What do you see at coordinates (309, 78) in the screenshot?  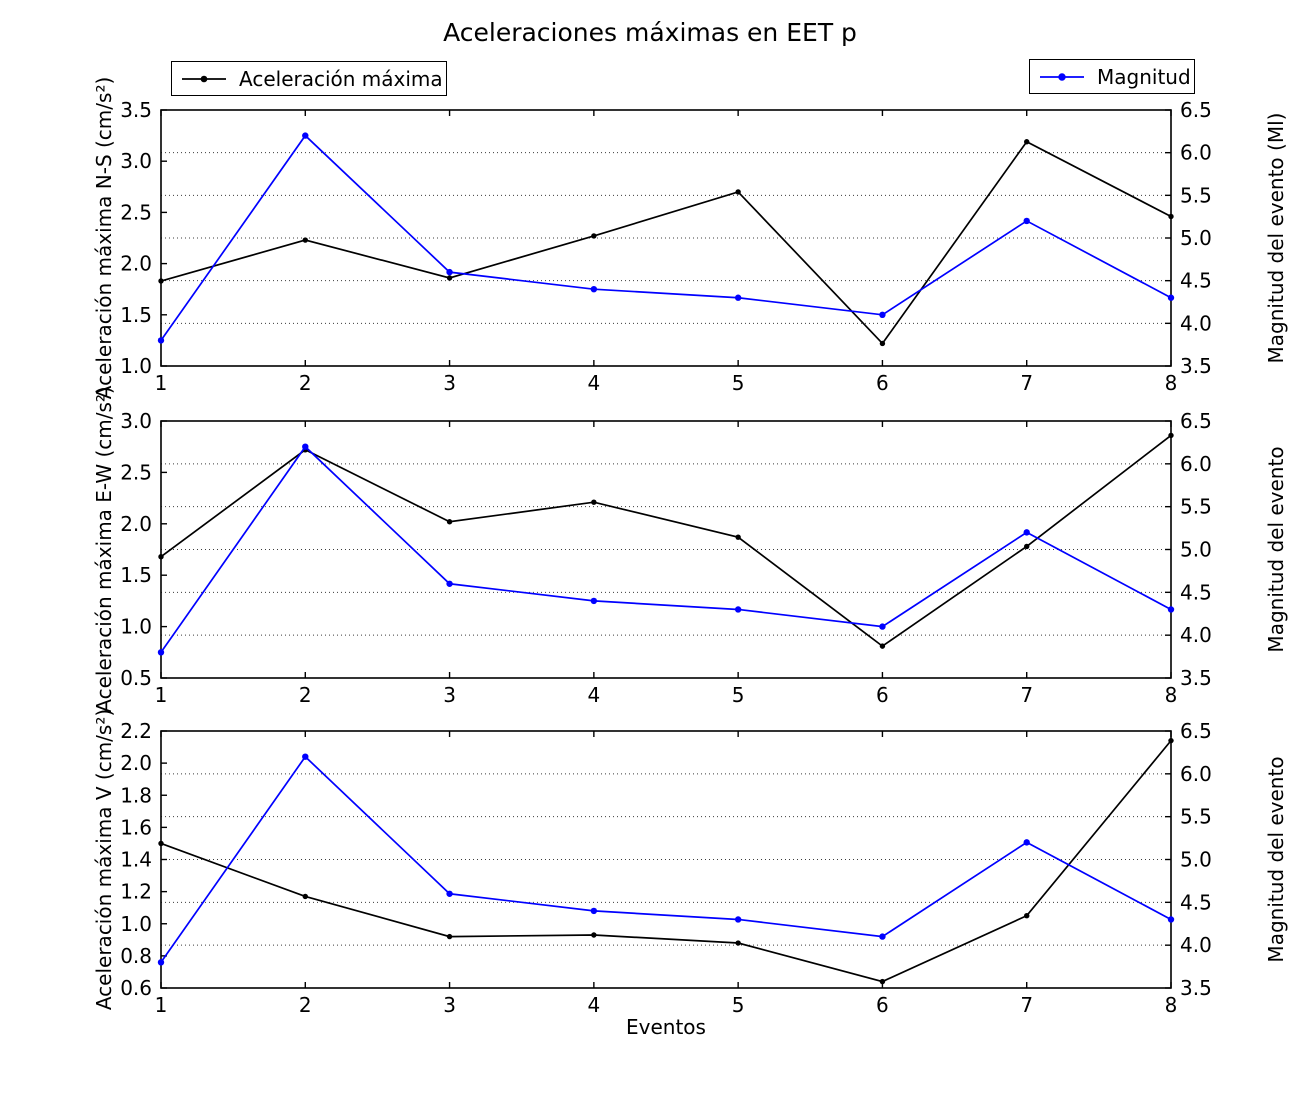 I see `legend-aceleracion: Aceleración máxima` at bounding box center [309, 78].